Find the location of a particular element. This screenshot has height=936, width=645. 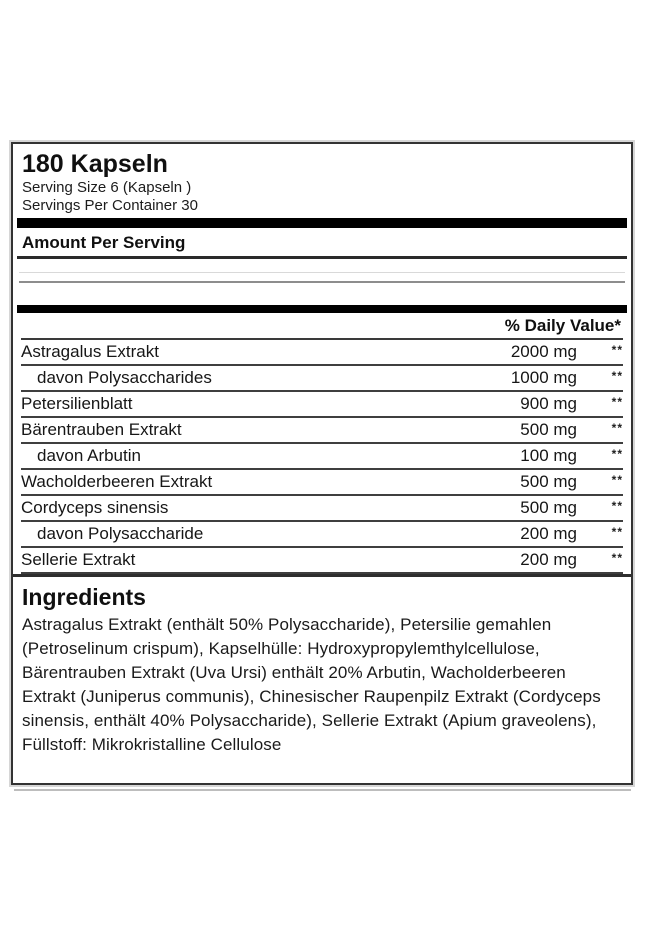

row-name: Cordyceps sinensis is located at coordinates (95, 507).